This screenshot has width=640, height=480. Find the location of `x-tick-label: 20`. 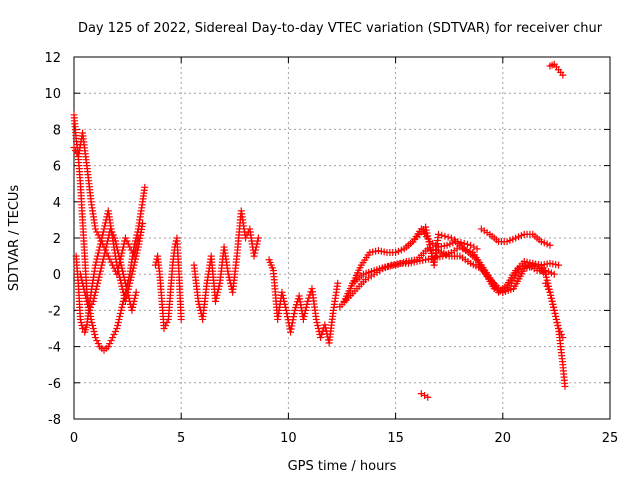

x-tick-label: 20 is located at coordinates (503, 438).